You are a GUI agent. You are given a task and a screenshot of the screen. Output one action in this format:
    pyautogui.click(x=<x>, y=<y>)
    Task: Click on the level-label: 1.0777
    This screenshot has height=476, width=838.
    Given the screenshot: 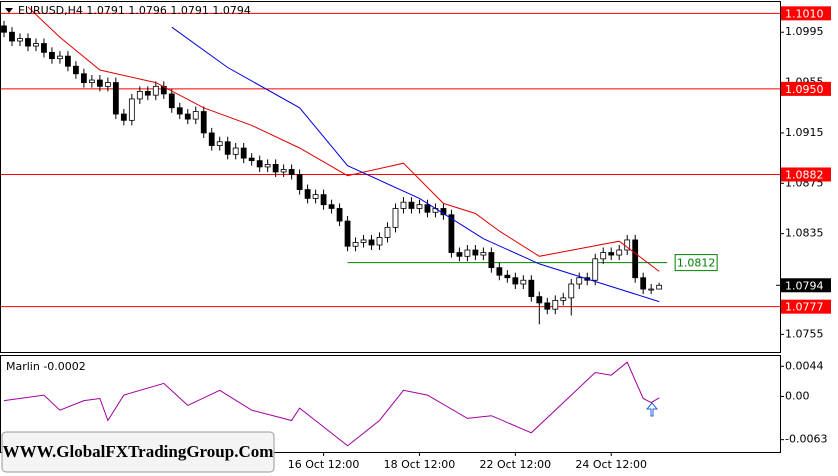 What is the action you would take?
    pyautogui.click(x=804, y=307)
    